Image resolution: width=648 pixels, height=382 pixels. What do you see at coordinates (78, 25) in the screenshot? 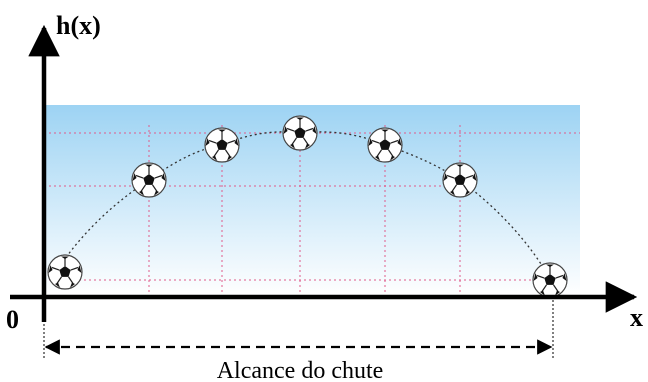
I see `y-axis-label: h(x)` at bounding box center [78, 25].